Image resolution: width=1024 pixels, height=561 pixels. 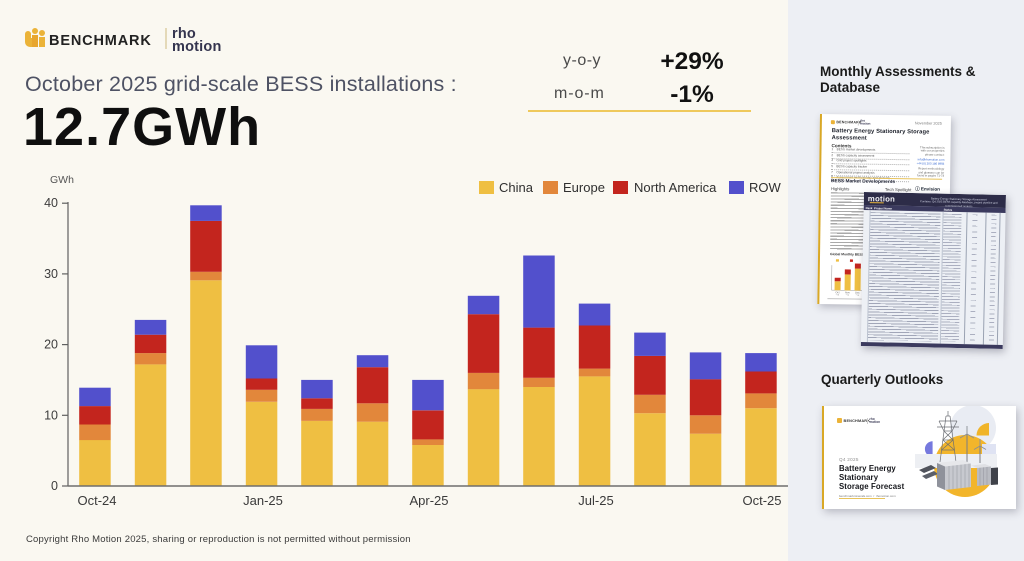 I want to click on svg-text: 40, so click(x=51, y=203).